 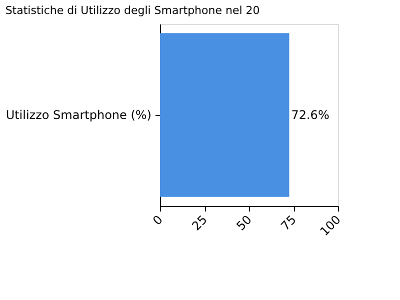 What do you see at coordinates (158, 220) in the screenshot?
I see `x-tick-label: 0` at bounding box center [158, 220].